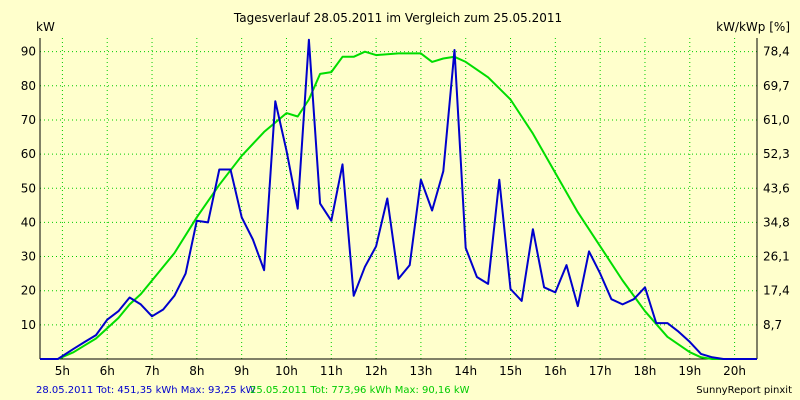 The height and width of the screenshot is (400, 800). Describe the element at coordinates (331, 371) in the screenshot. I see `x-tick-label: 11h` at that location.